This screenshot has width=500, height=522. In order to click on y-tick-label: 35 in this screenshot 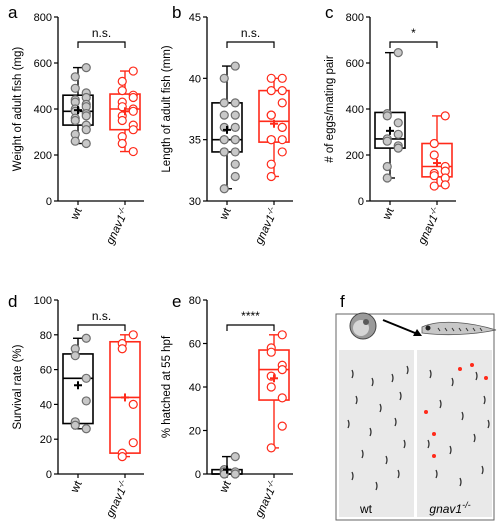, I will do `click(195, 141)`.